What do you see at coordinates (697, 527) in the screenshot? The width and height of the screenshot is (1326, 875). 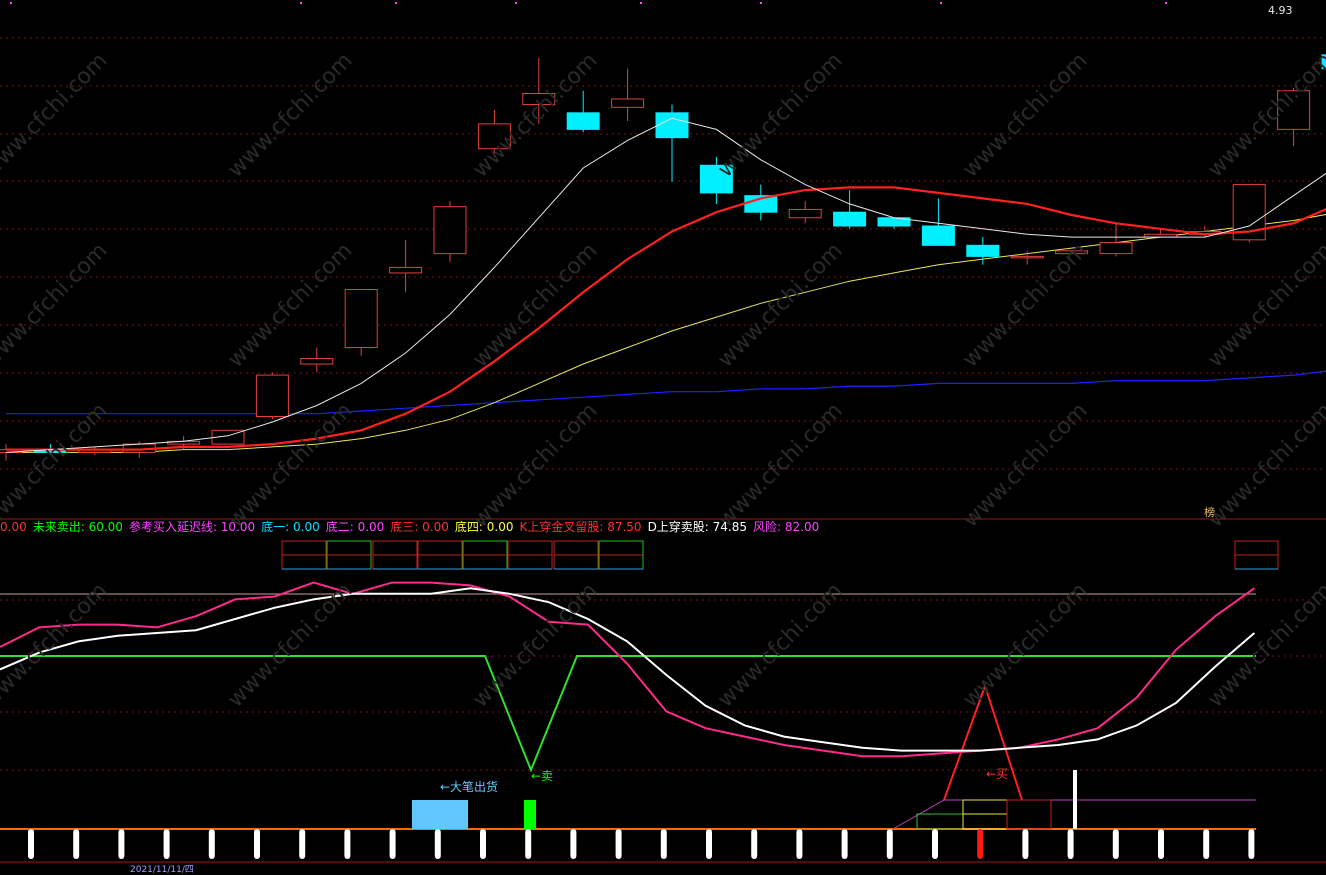 I see `legend-item: D上穿卖股: 74.85` at bounding box center [697, 527].